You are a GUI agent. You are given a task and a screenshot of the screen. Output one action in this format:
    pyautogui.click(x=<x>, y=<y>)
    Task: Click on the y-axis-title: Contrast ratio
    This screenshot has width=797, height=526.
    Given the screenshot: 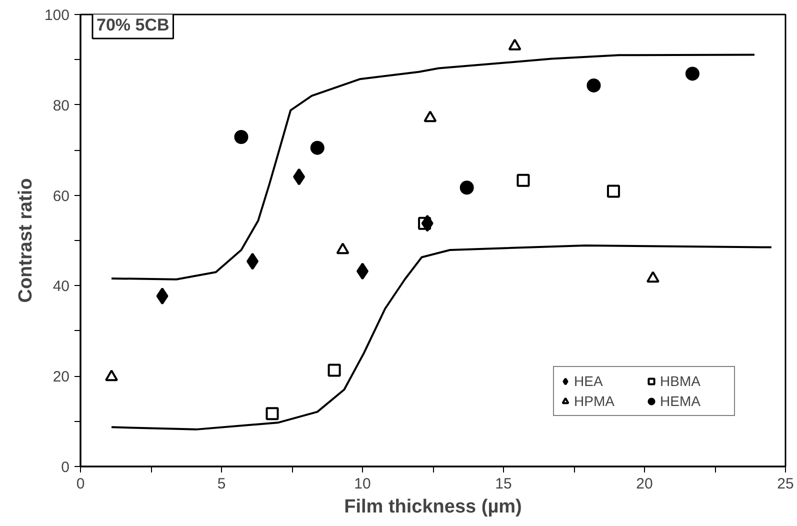 What is the action you would take?
    pyautogui.click(x=25, y=240)
    